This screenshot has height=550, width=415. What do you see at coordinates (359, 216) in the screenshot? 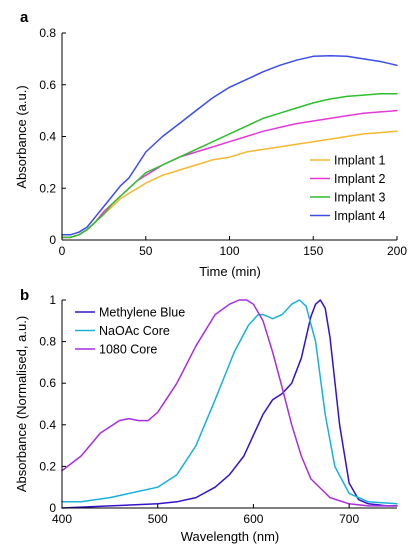
I see `panel-a-legend-label-4: Implant 4` at bounding box center [359, 216].